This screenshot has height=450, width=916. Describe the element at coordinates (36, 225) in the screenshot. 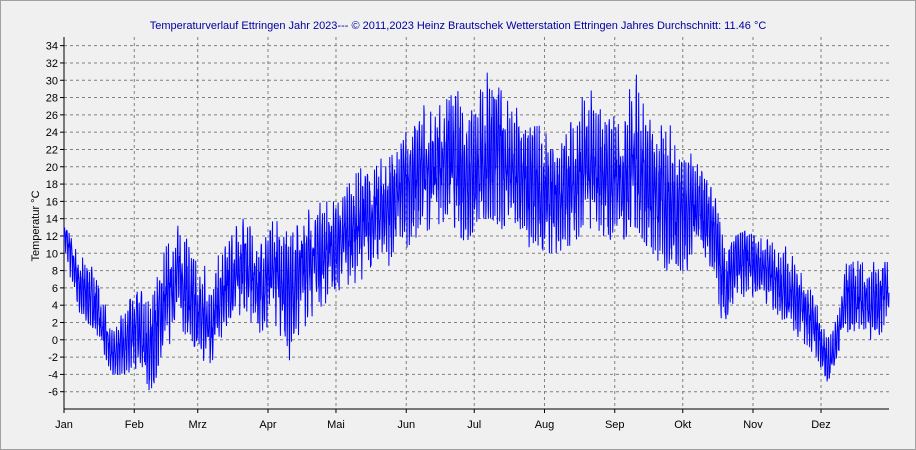

I see `y-axis-label: Temperatur °C` at that location.